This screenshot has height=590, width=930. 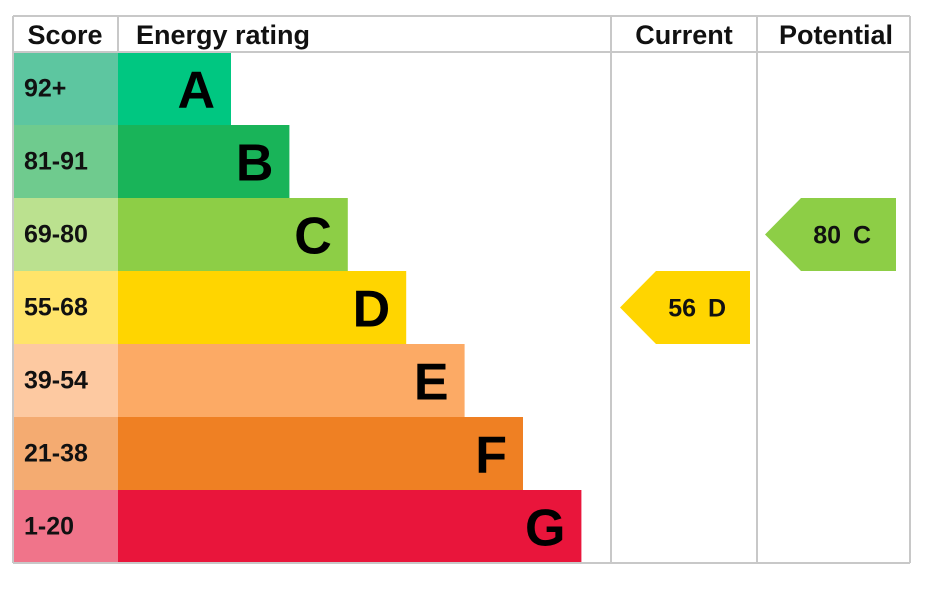 What do you see at coordinates (45, 89) in the screenshot?
I see `score-label: 92+` at bounding box center [45, 89].